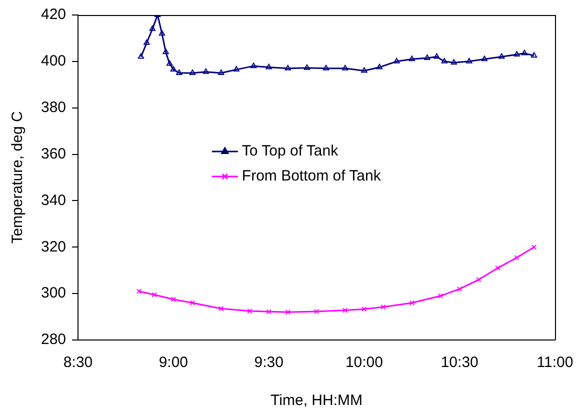 The height and width of the screenshot is (419, 583). What do you see at coordinates (316, 401) in the screenshot?
I see `x-axis-title: Time, HH:MM` at bounding box center [316, 401].